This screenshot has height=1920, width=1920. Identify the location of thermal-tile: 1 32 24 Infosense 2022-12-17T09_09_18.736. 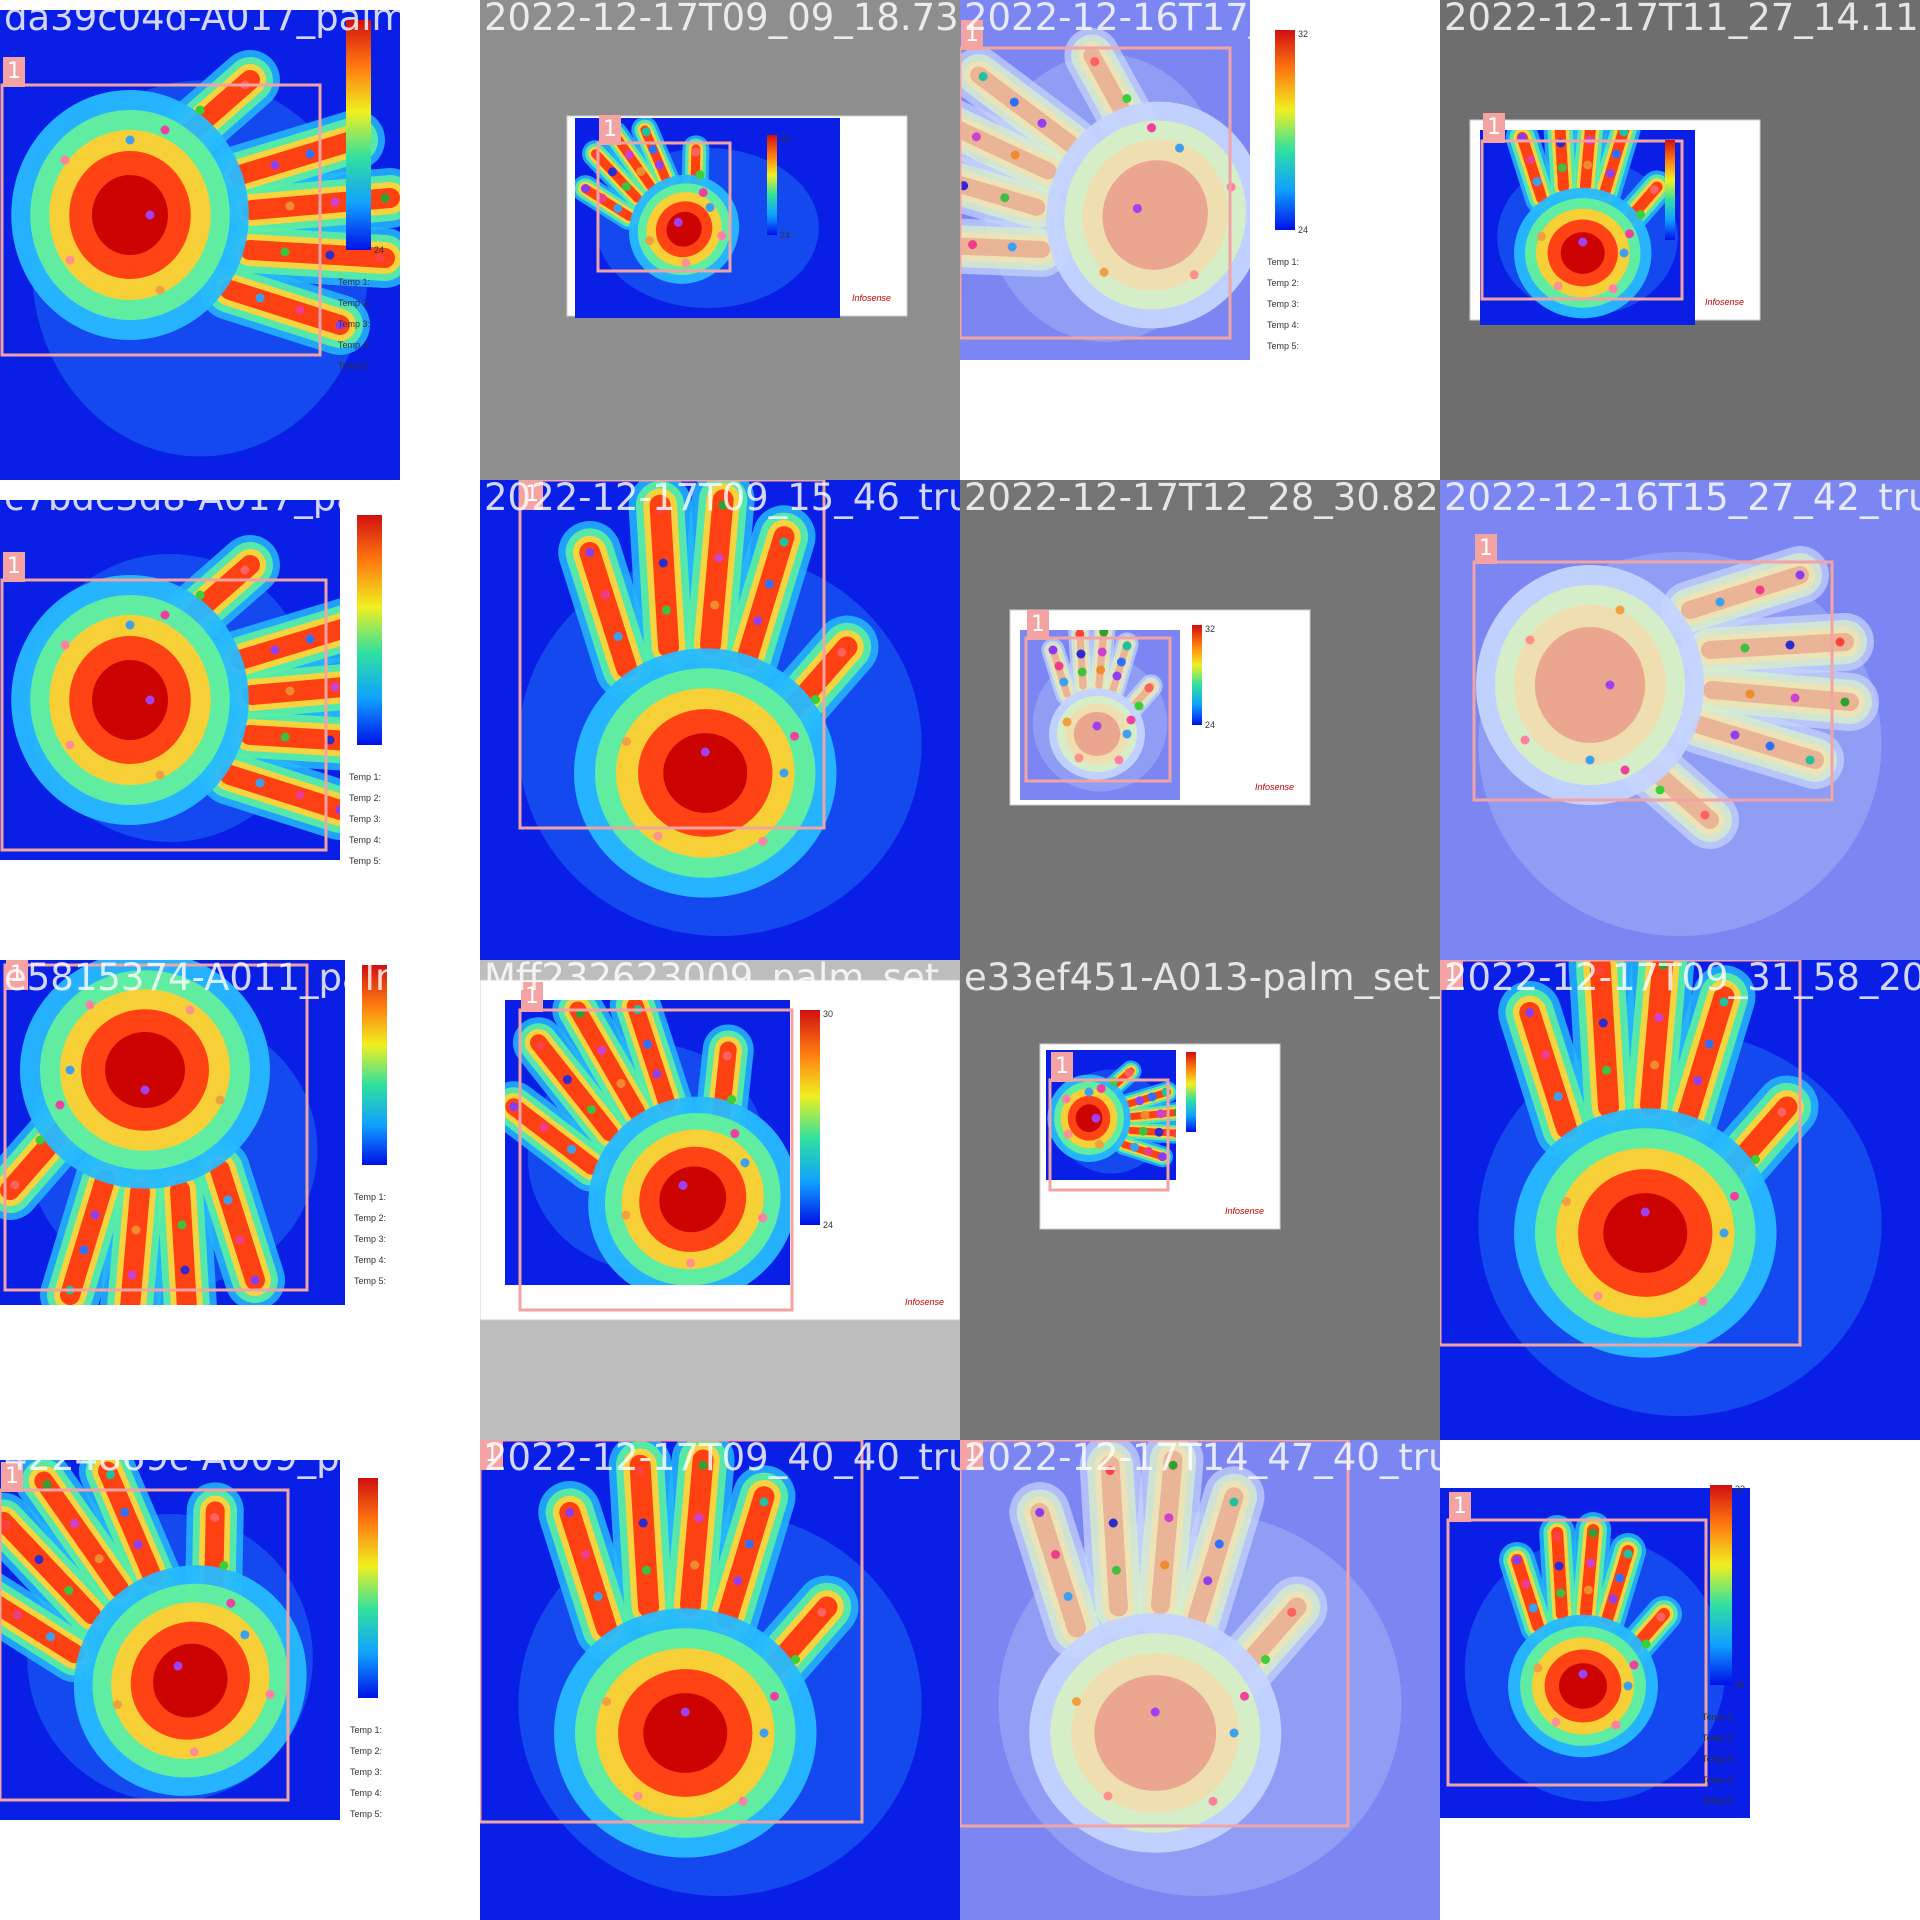
(720, 240).